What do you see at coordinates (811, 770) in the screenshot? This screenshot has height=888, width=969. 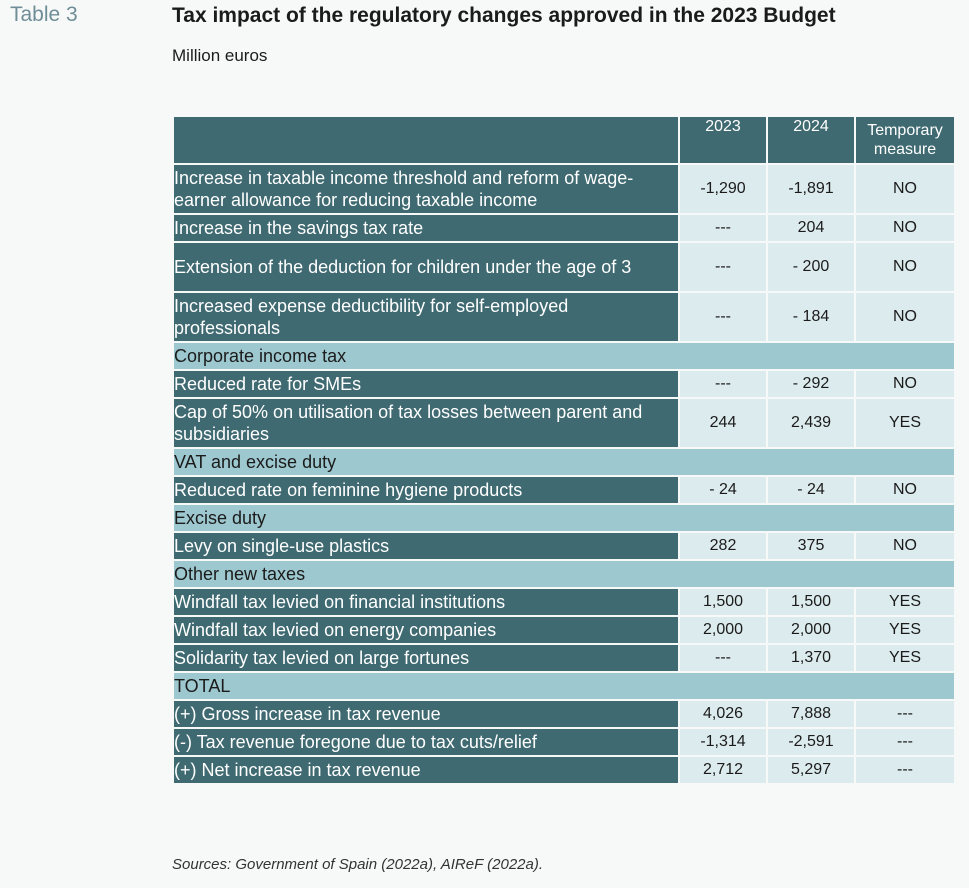 I see `value-2024: 5,297` at bounding box center [811, 770].